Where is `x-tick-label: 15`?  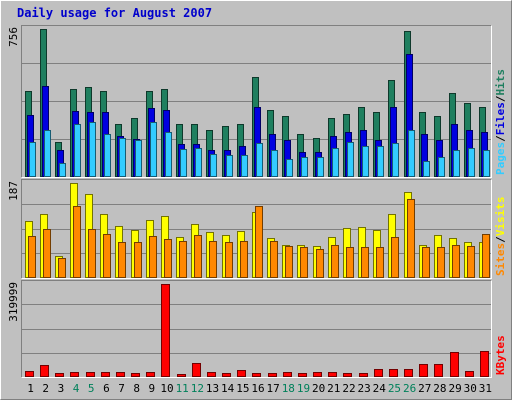
x-tick-label: 15 is located at coordinates (242, 388).